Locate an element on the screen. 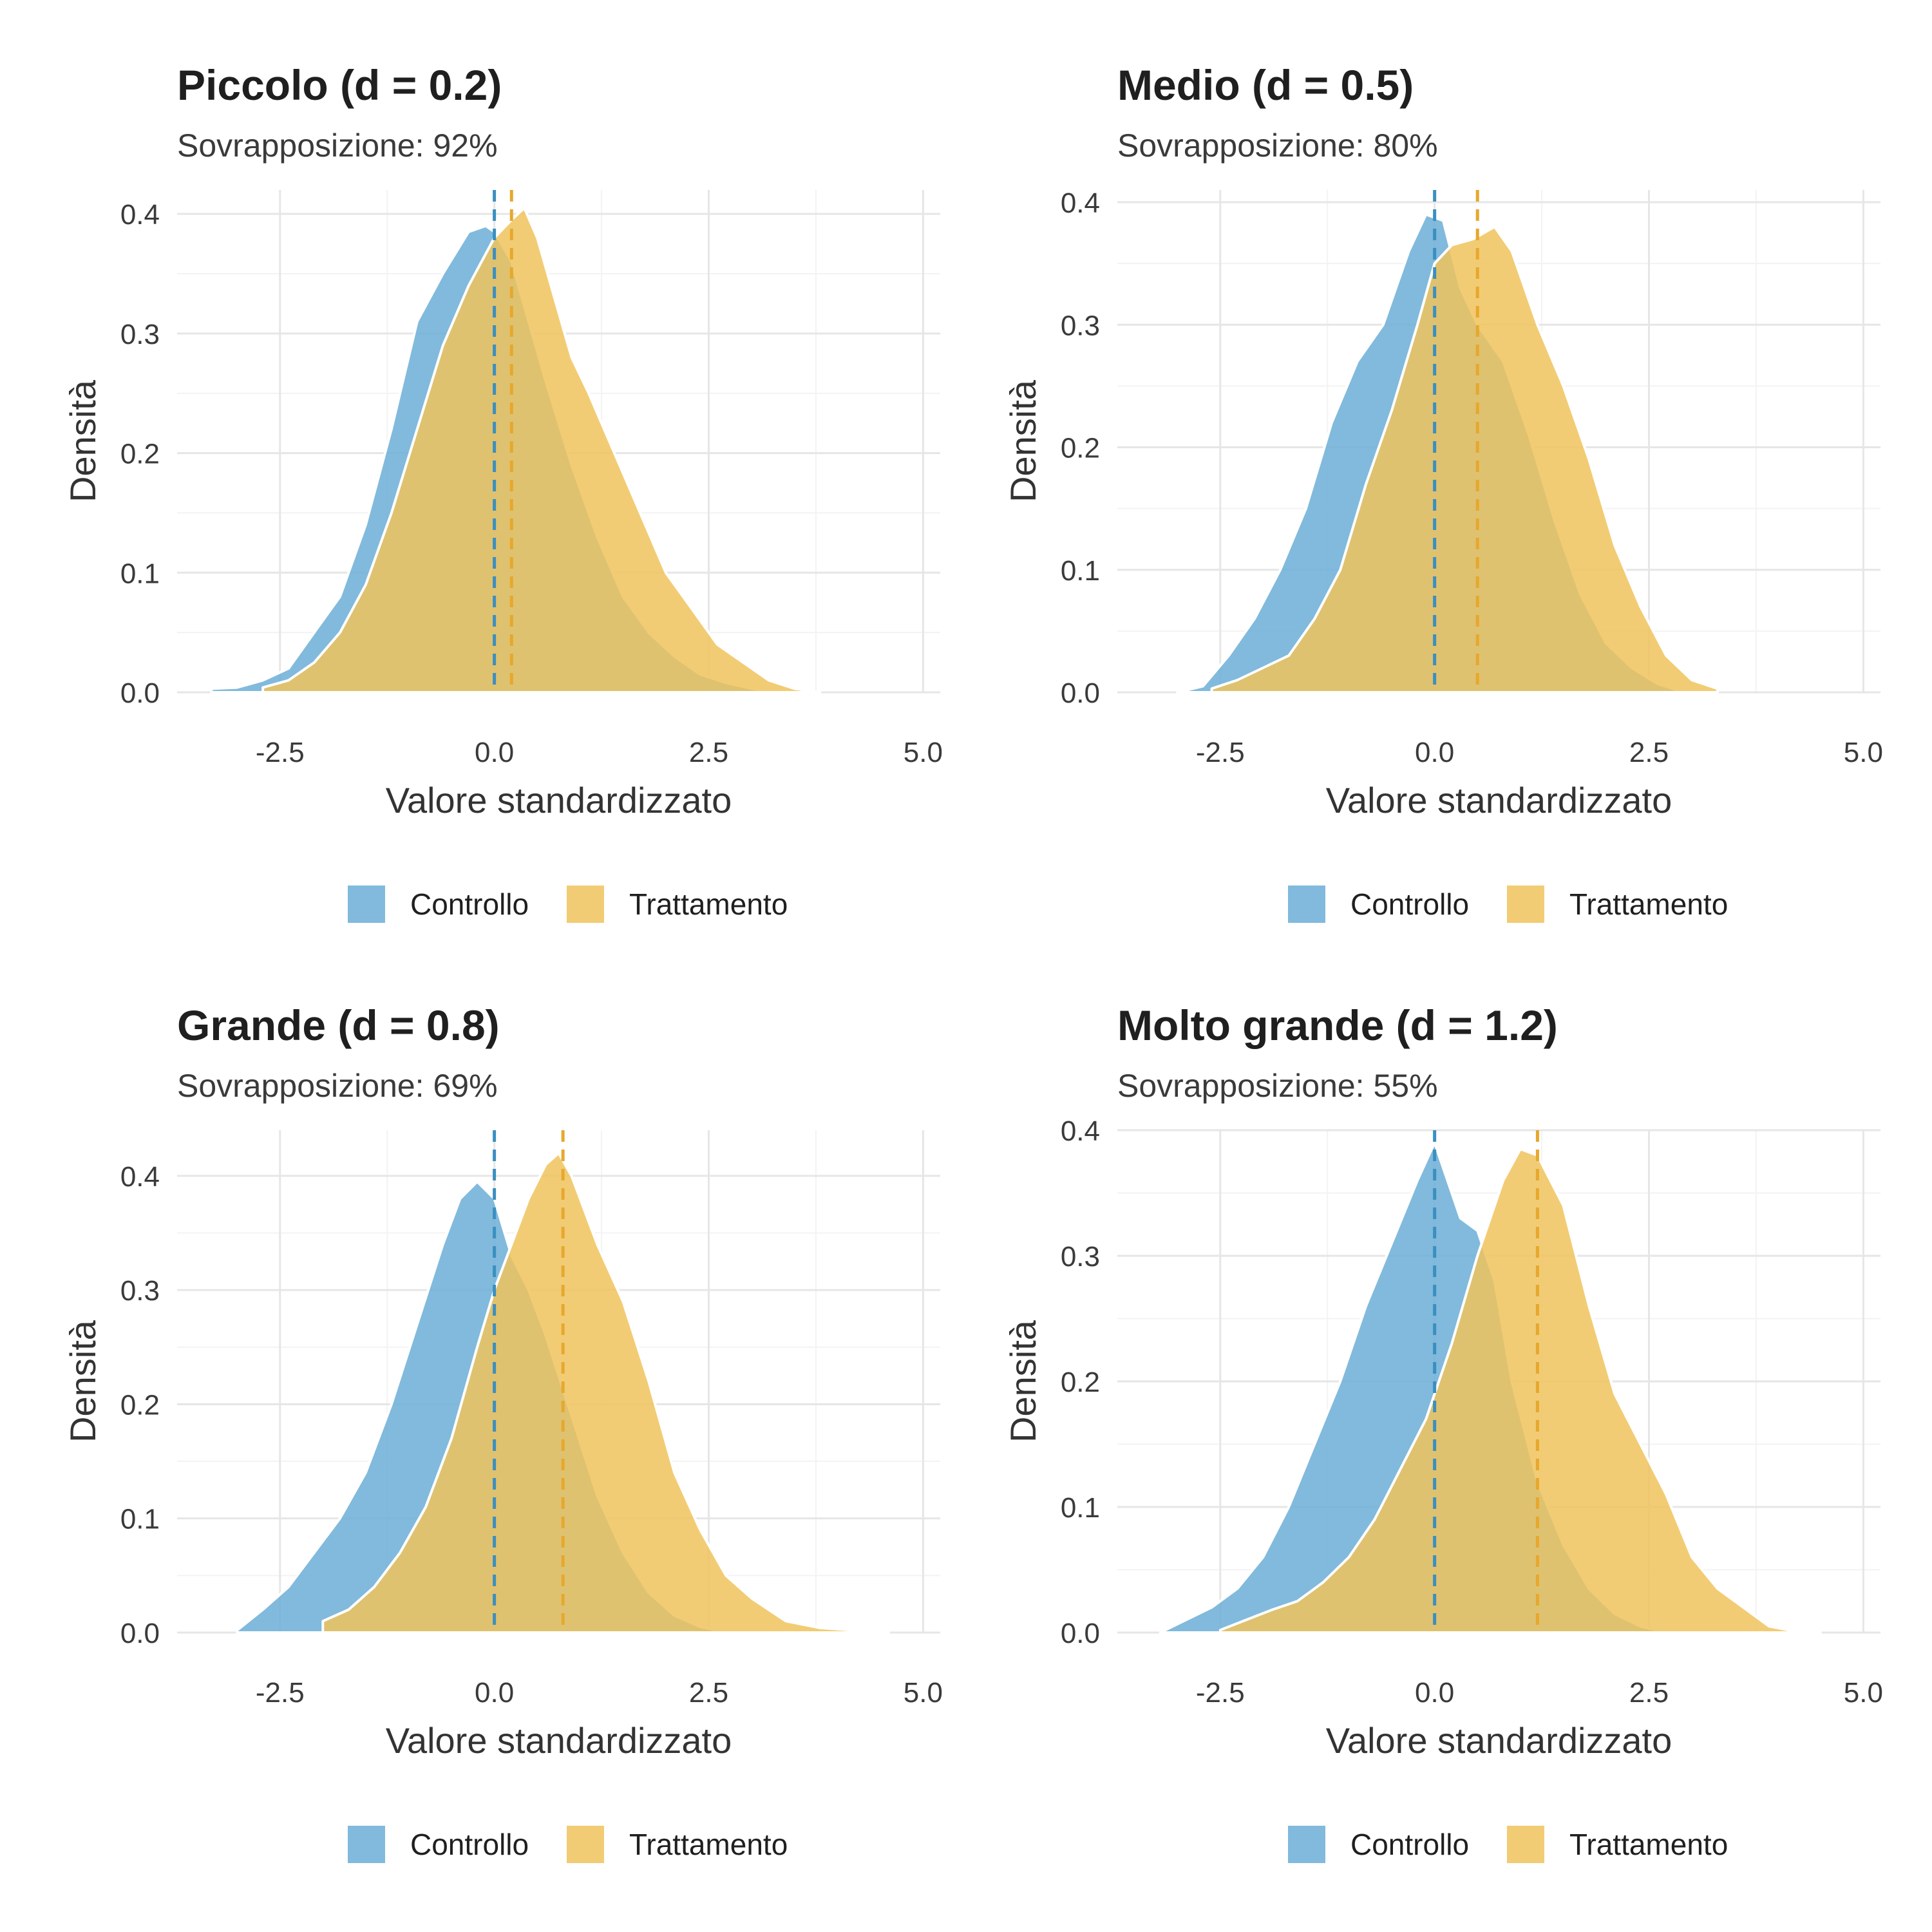  panel-title: Grande (d = 0.8) is located at coordinates (338, 1025).